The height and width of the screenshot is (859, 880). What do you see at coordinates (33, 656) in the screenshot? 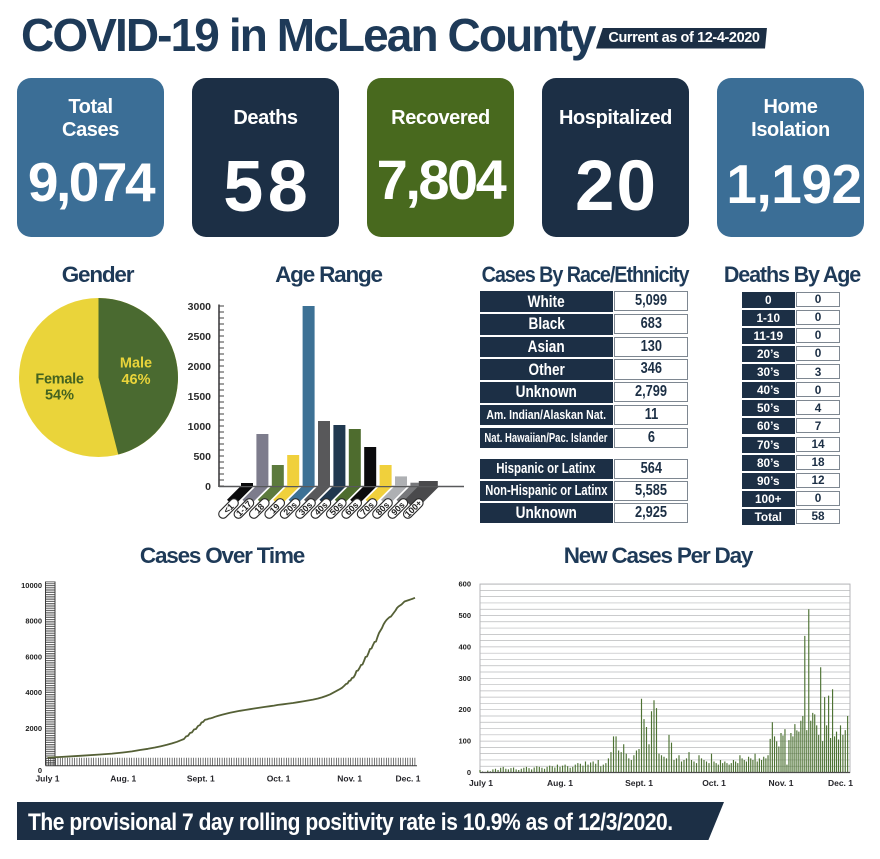
I see `svg-text: 6000` at bounding box center [33, 656].